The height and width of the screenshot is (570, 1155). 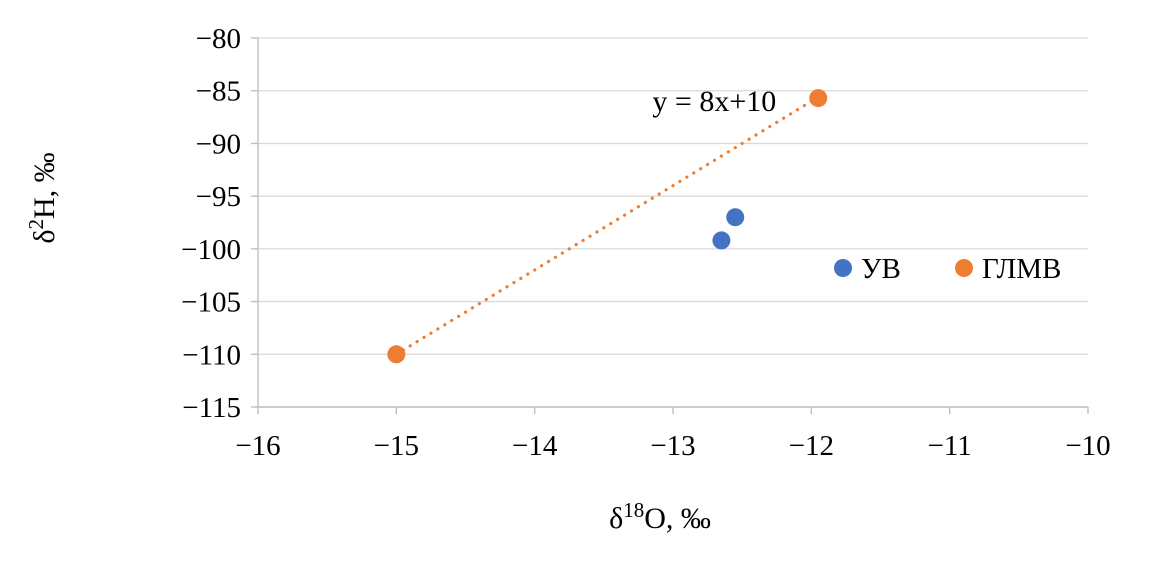 What do you see at coordinates (672, 446) in the screenshot?
I see `x-axis-tick-label: −13` at bounding box center [672, 446].